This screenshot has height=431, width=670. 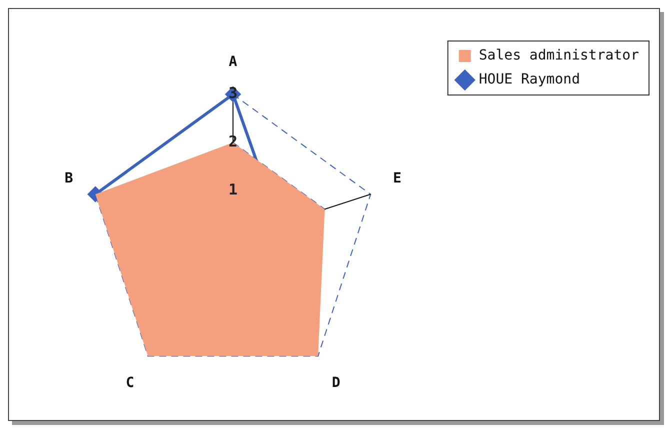 What do you see at coordinates (397, 178) in the screenshot?
I see `spoke-label: E` at bounding box center [397, 178].